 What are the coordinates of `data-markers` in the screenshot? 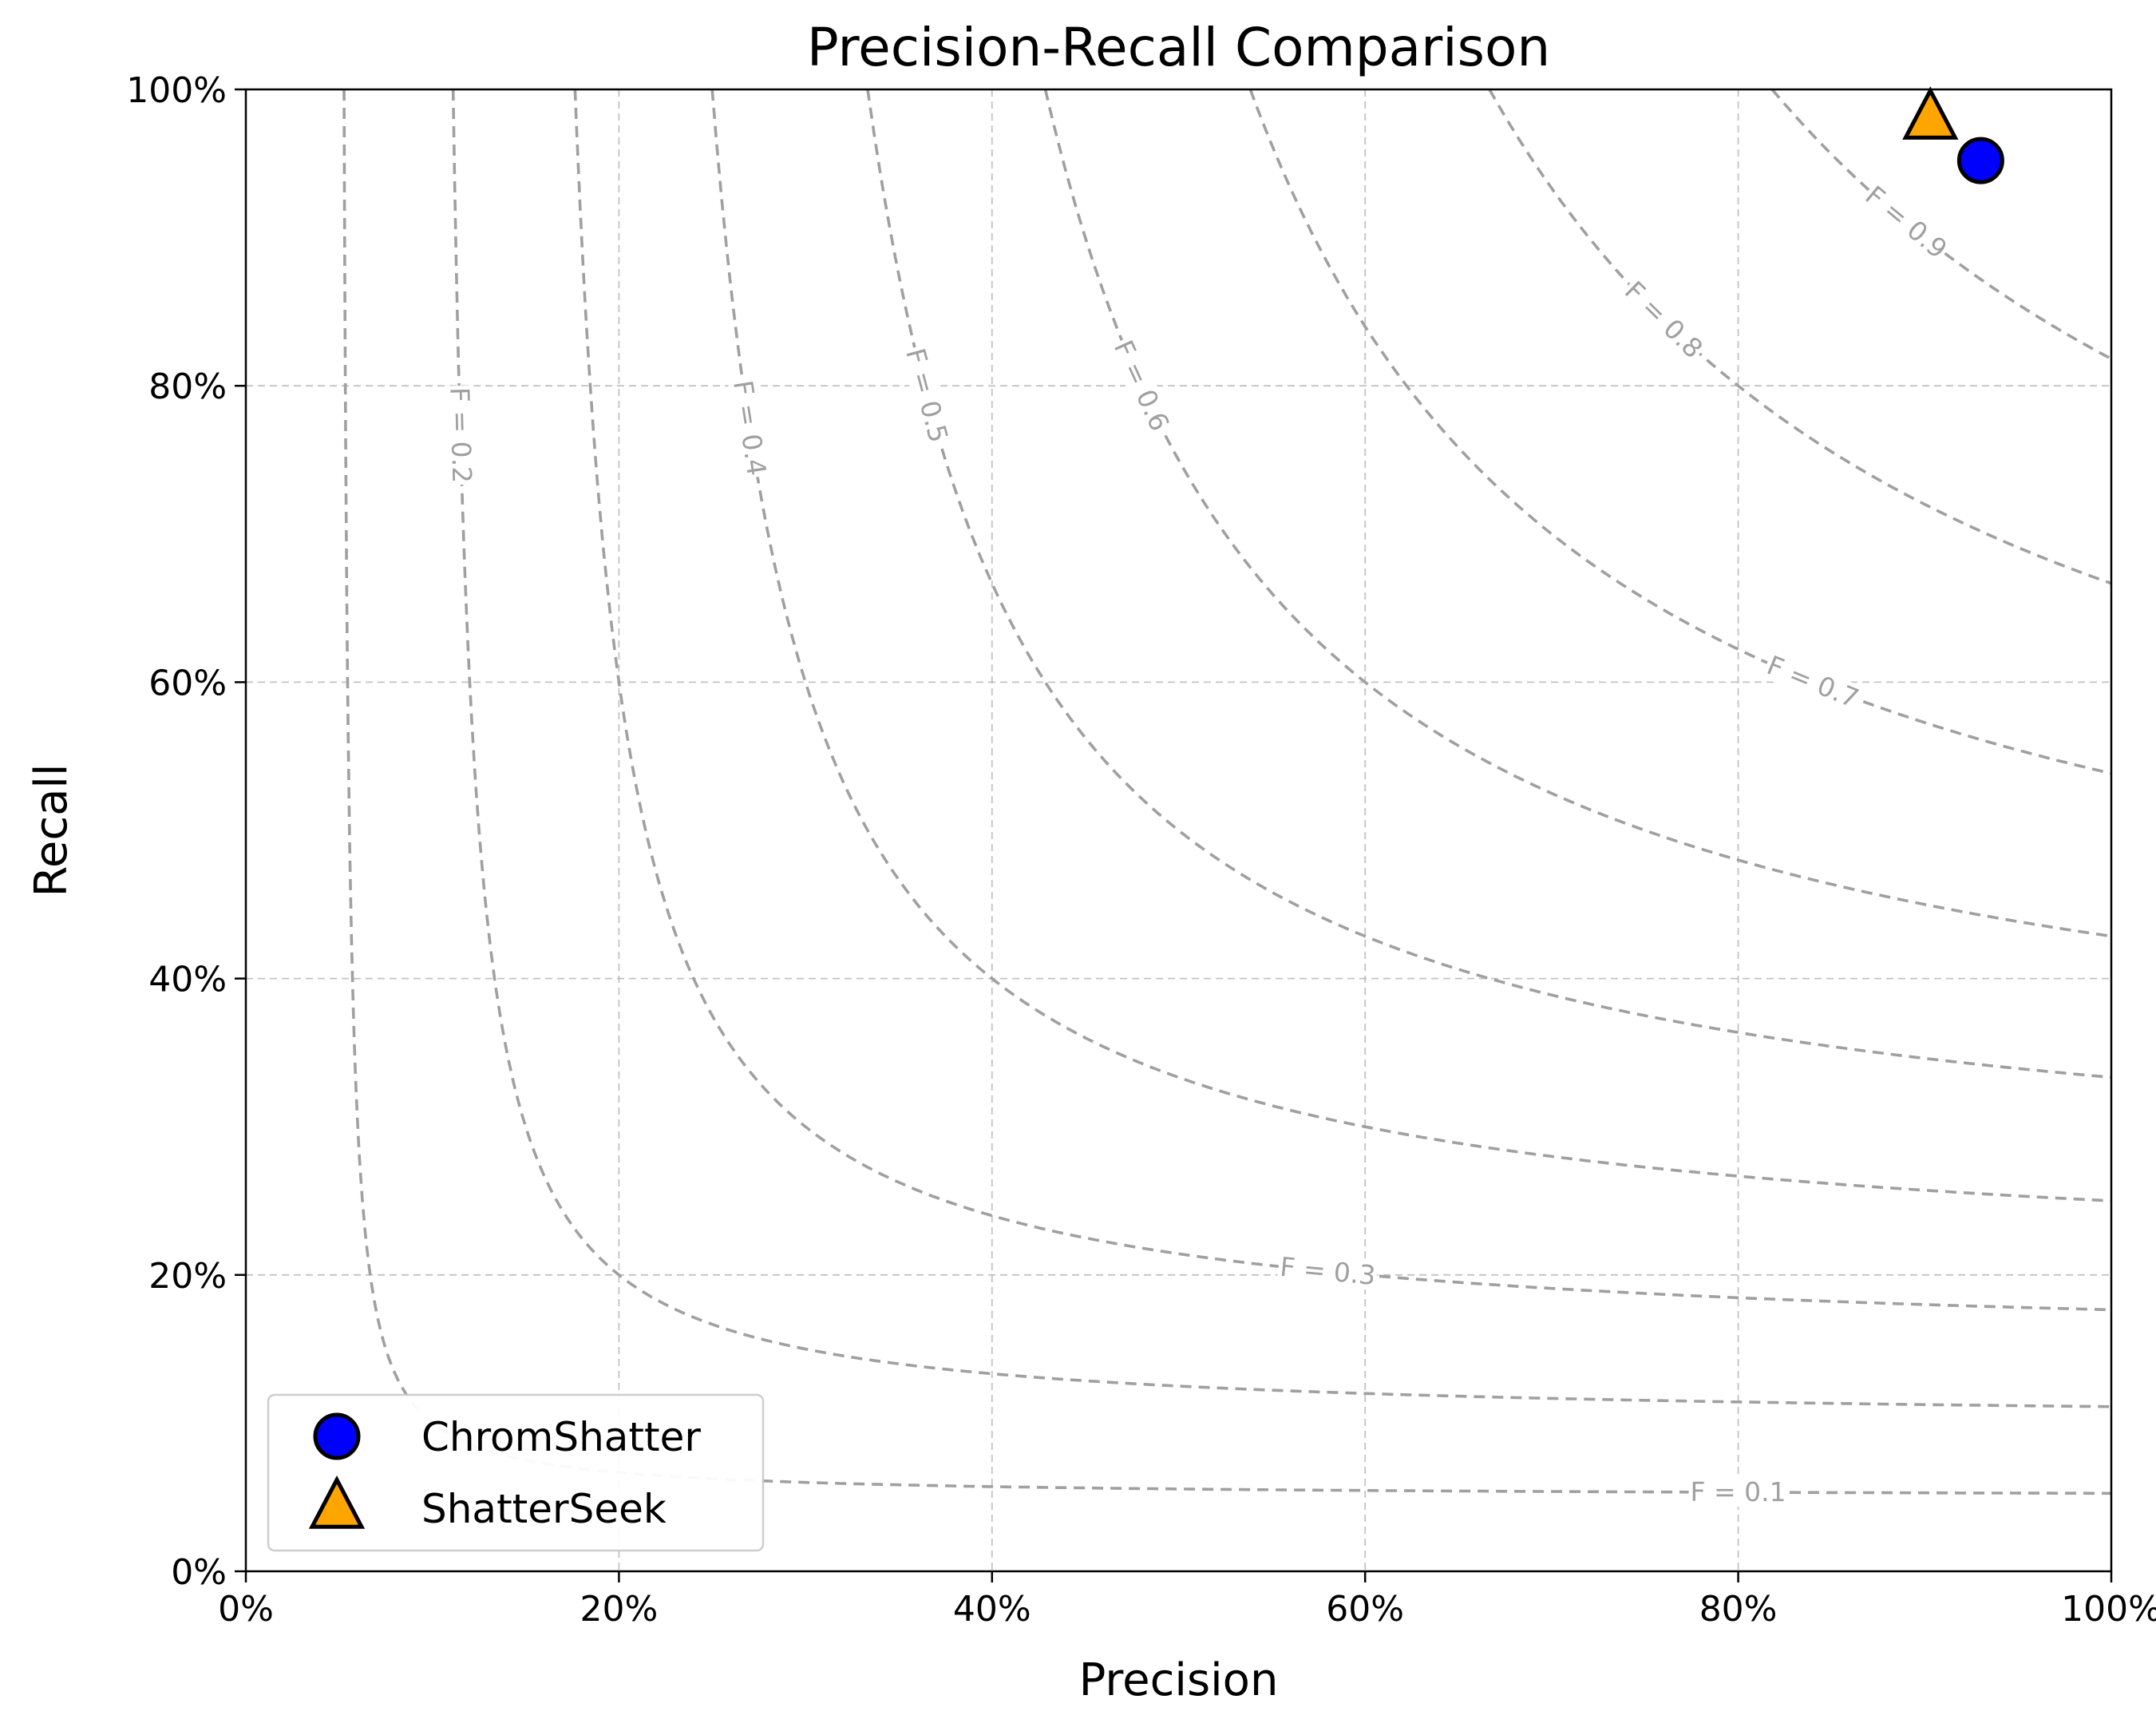 It's located at (1953, 135).